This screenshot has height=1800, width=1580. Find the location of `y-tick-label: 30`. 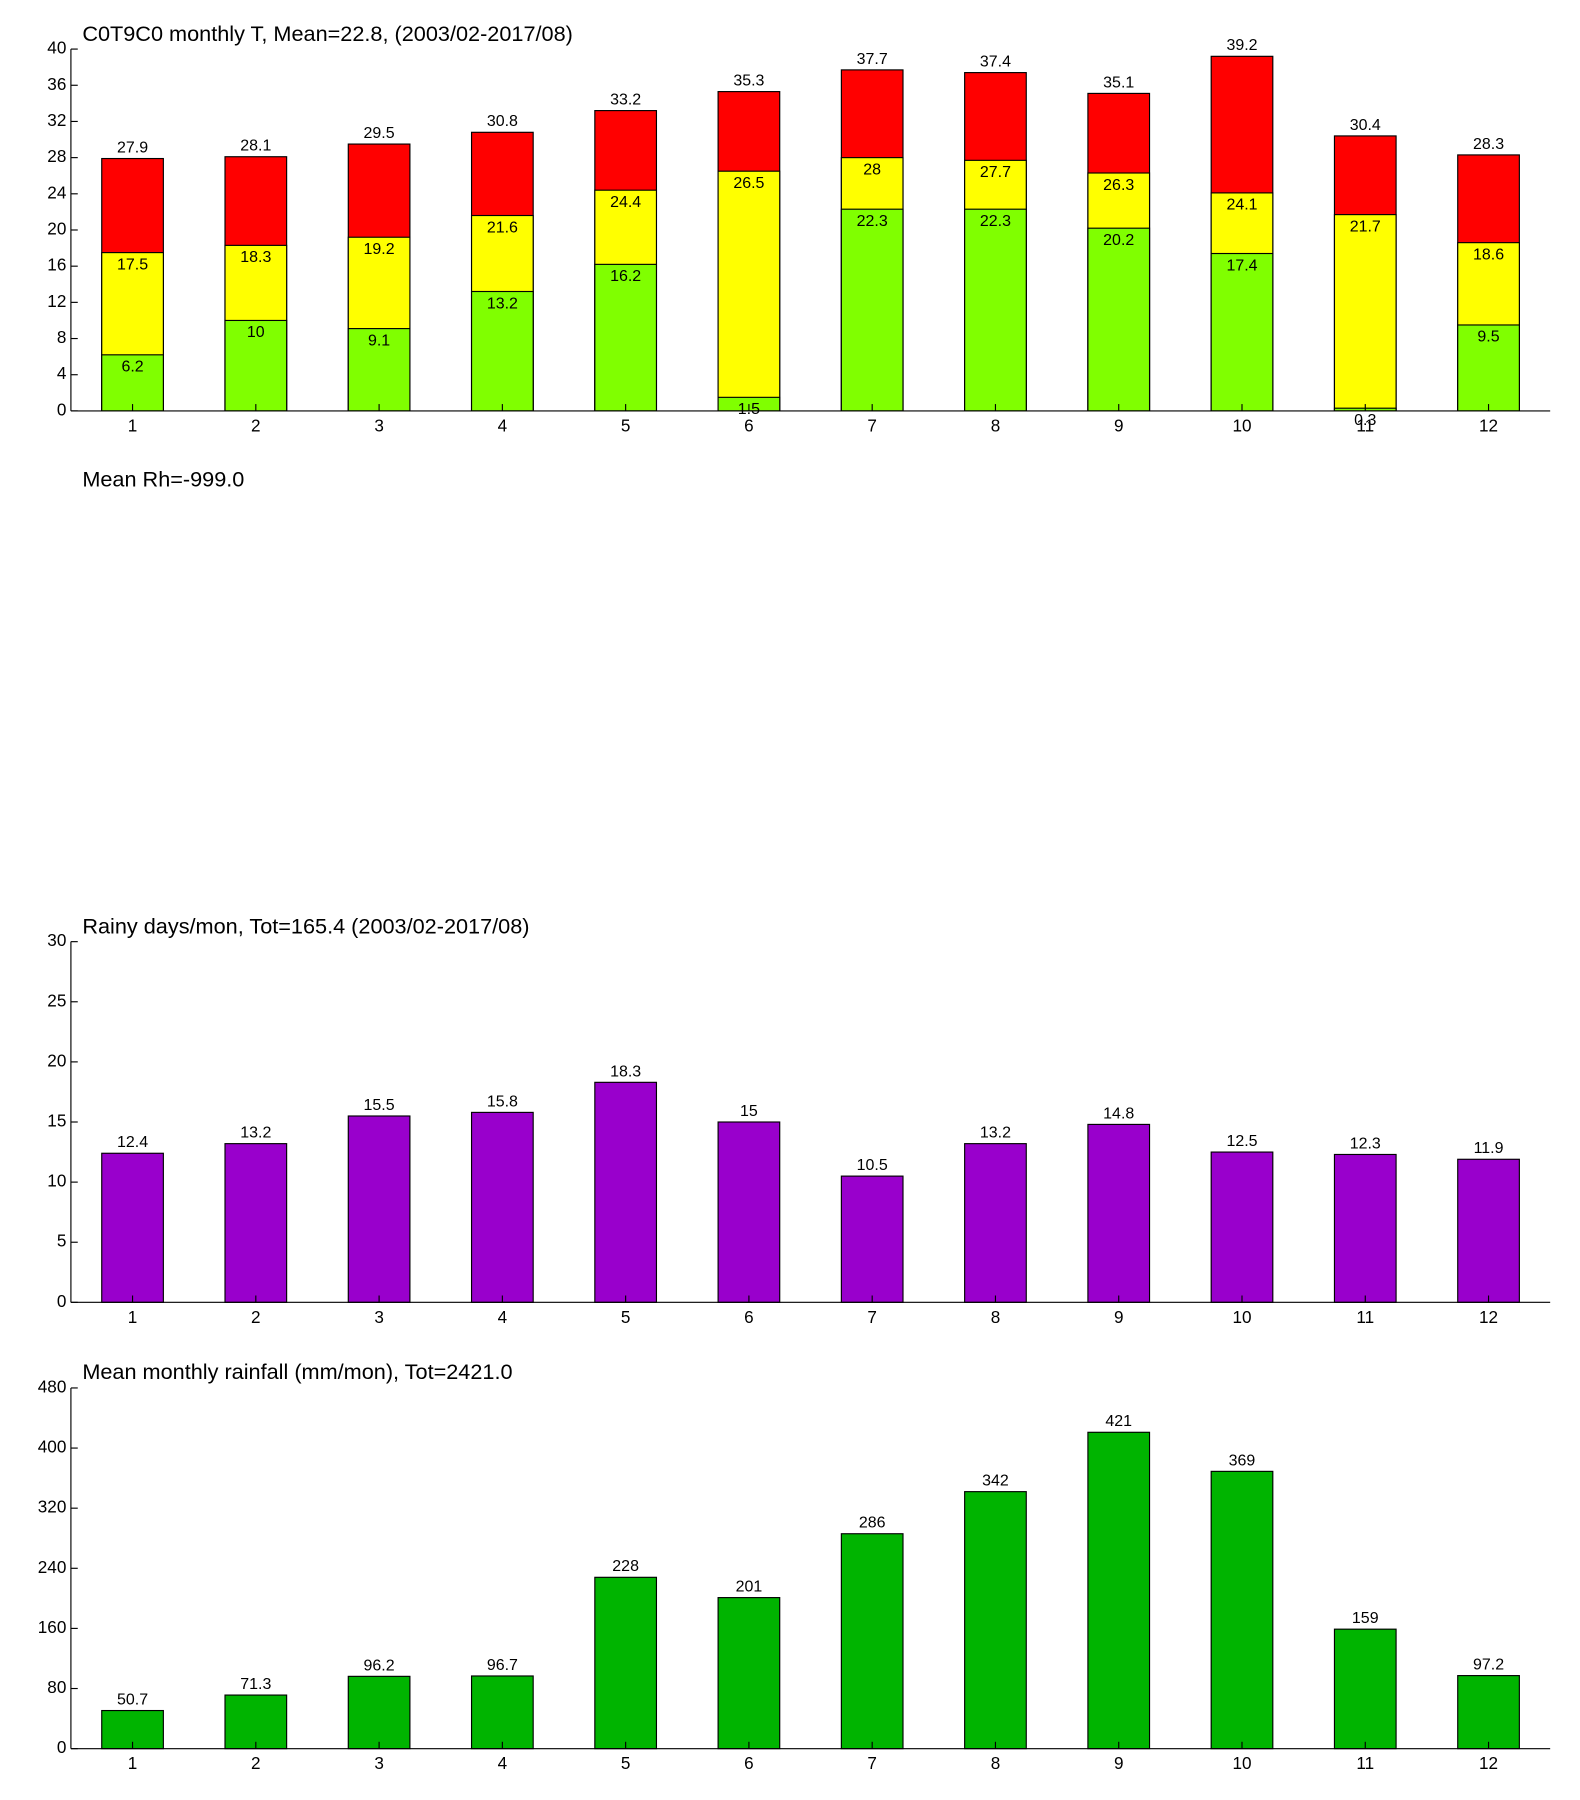

y-tick-label: 30 is located at coordinates (56, 940).